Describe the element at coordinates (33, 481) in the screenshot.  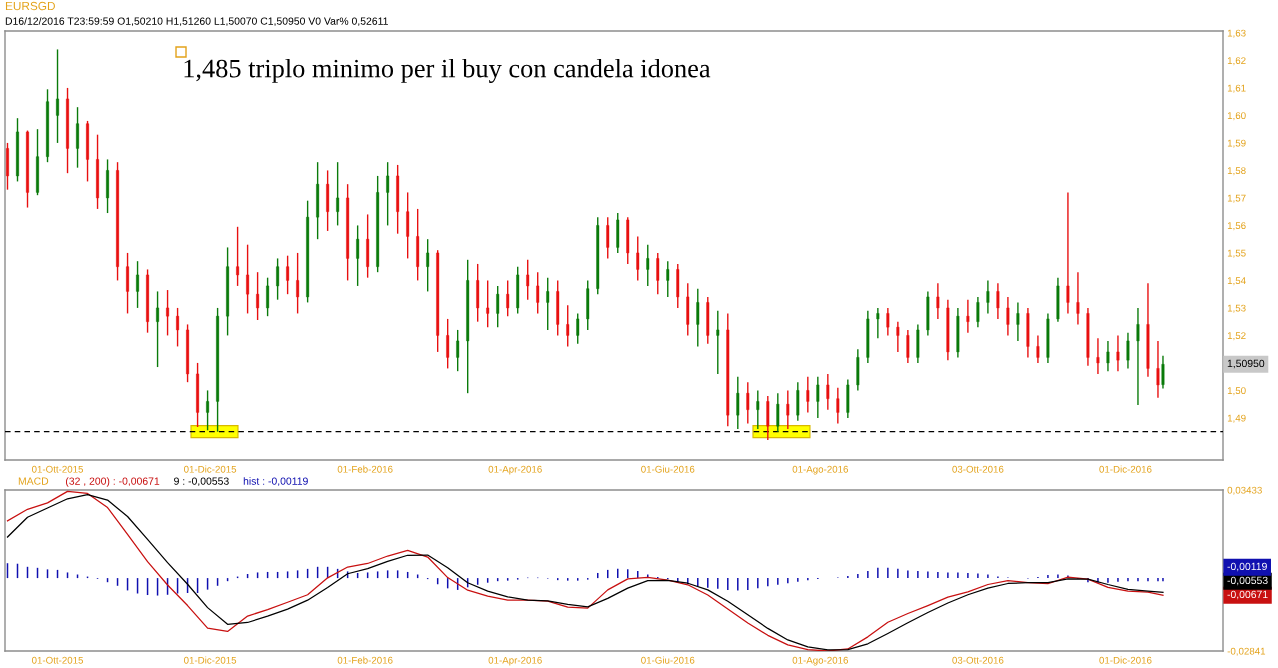
I see `chart-title: MACD` at that location.